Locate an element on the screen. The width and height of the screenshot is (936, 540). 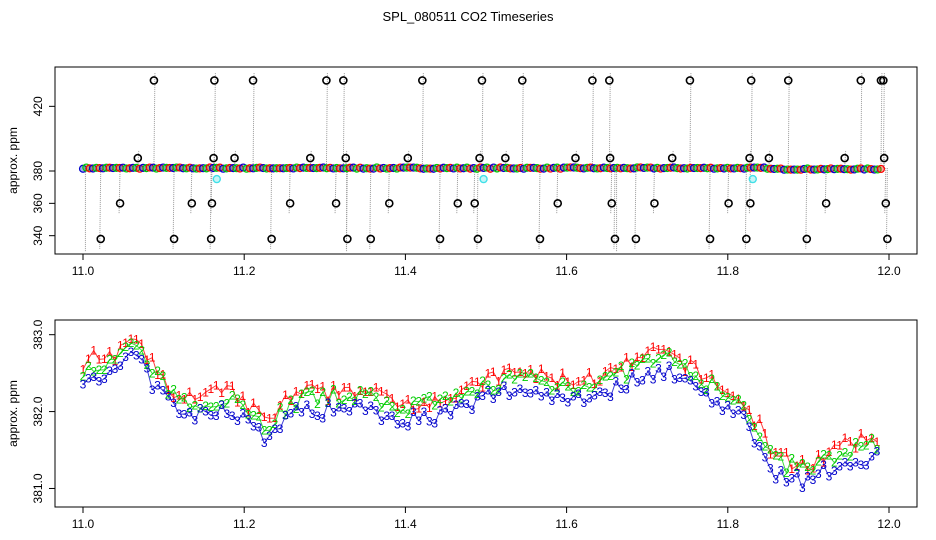
top-y-tick-label: 380 is located at coordinates (38, 171).